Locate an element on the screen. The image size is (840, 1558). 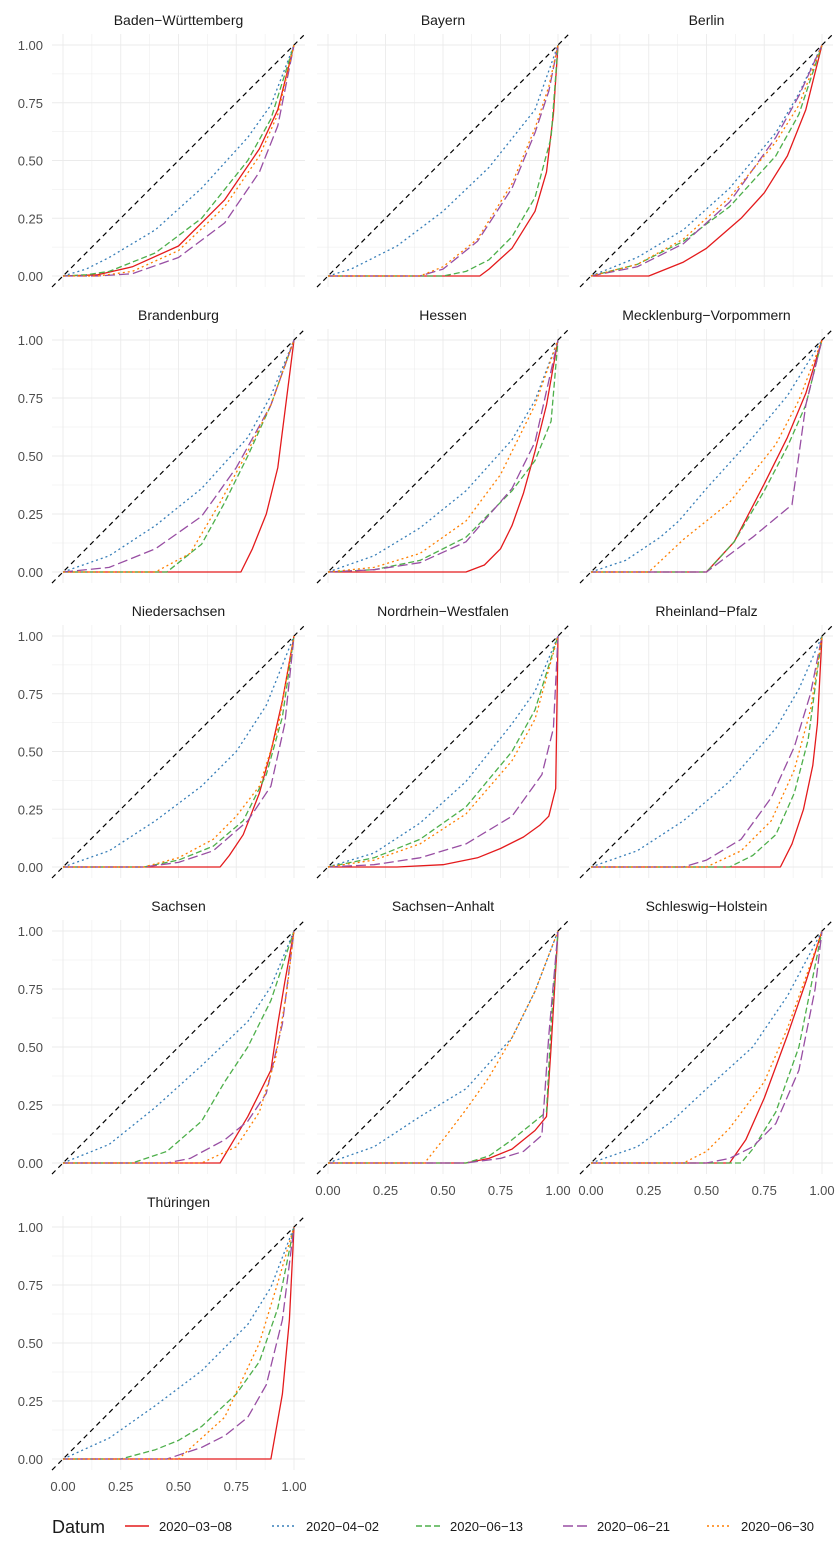
facet-title: Brandenburg is located at coordinates (178, 315).